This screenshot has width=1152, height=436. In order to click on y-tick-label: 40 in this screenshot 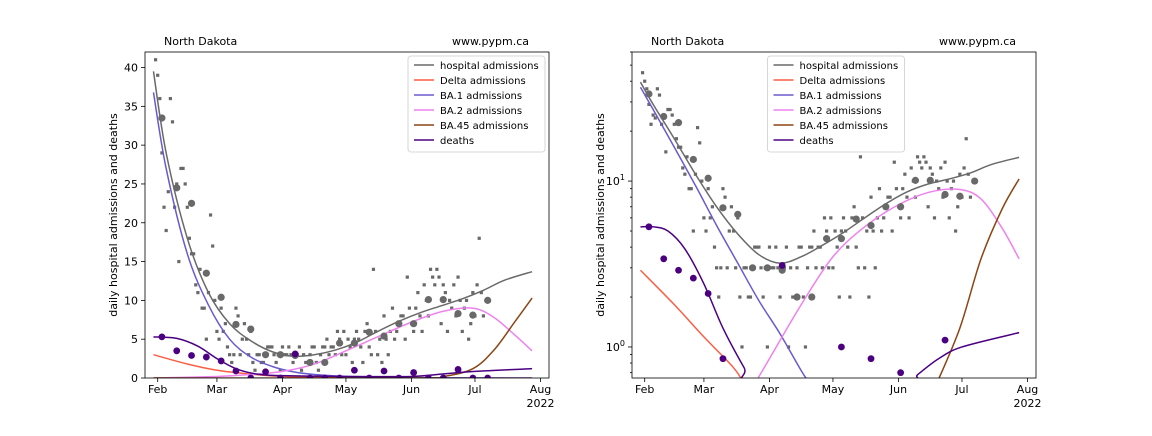, I will do `click(131, 68)`.